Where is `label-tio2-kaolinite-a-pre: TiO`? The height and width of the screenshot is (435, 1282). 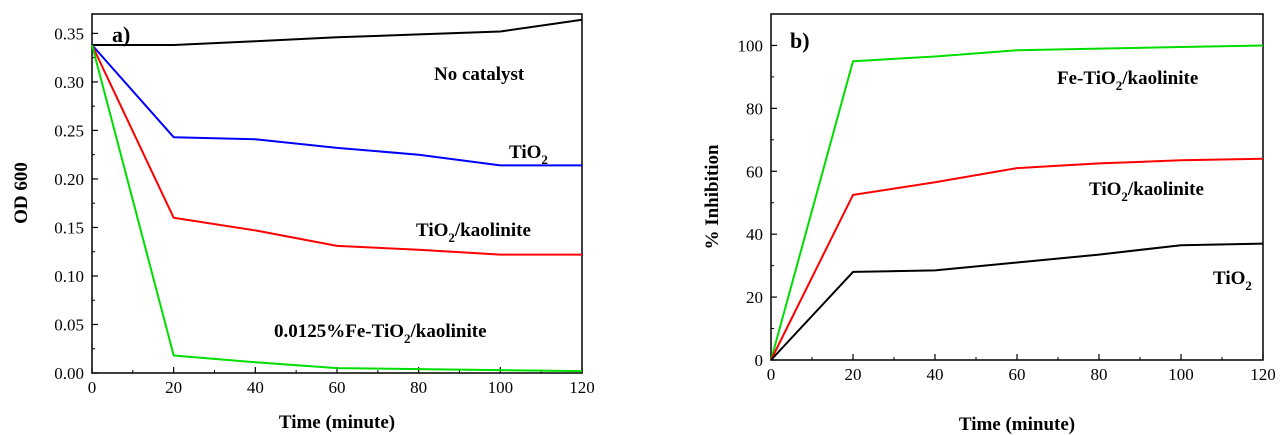
label-tio2-kaolinite-a-pre: TiO is located at coordinates (432, 230).